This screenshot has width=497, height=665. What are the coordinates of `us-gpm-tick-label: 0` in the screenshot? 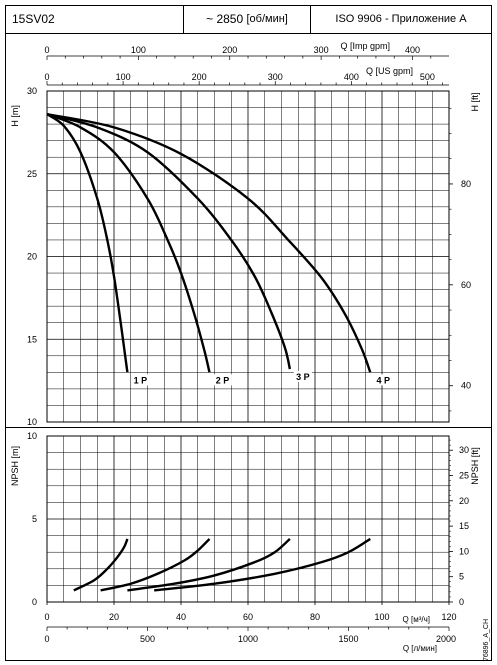 It's located at (46, 77).